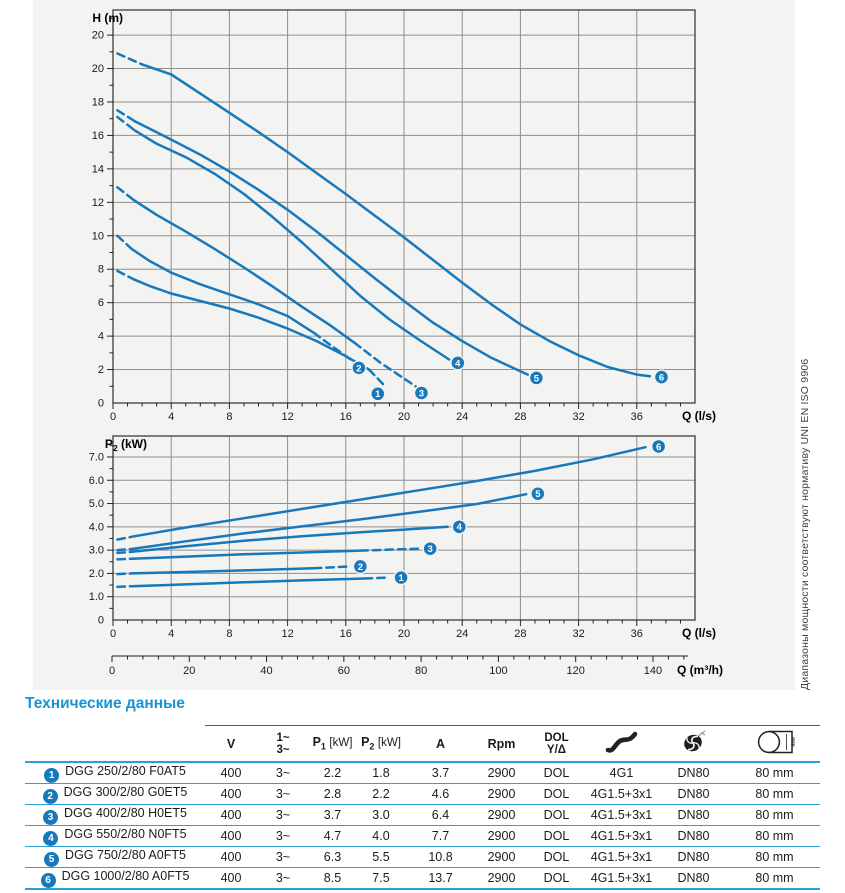  I want to click on svg-text: 18, so click(98, 102).